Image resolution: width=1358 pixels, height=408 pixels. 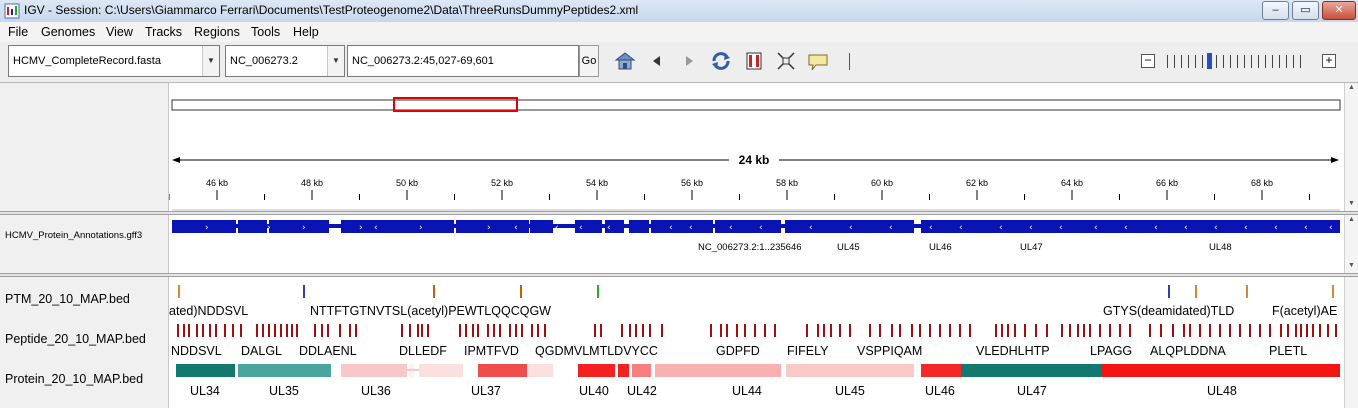 What do you see at coordinates (689, 61) in the screenshot?
I see `forward-icon` at bounding box center [689, 61].